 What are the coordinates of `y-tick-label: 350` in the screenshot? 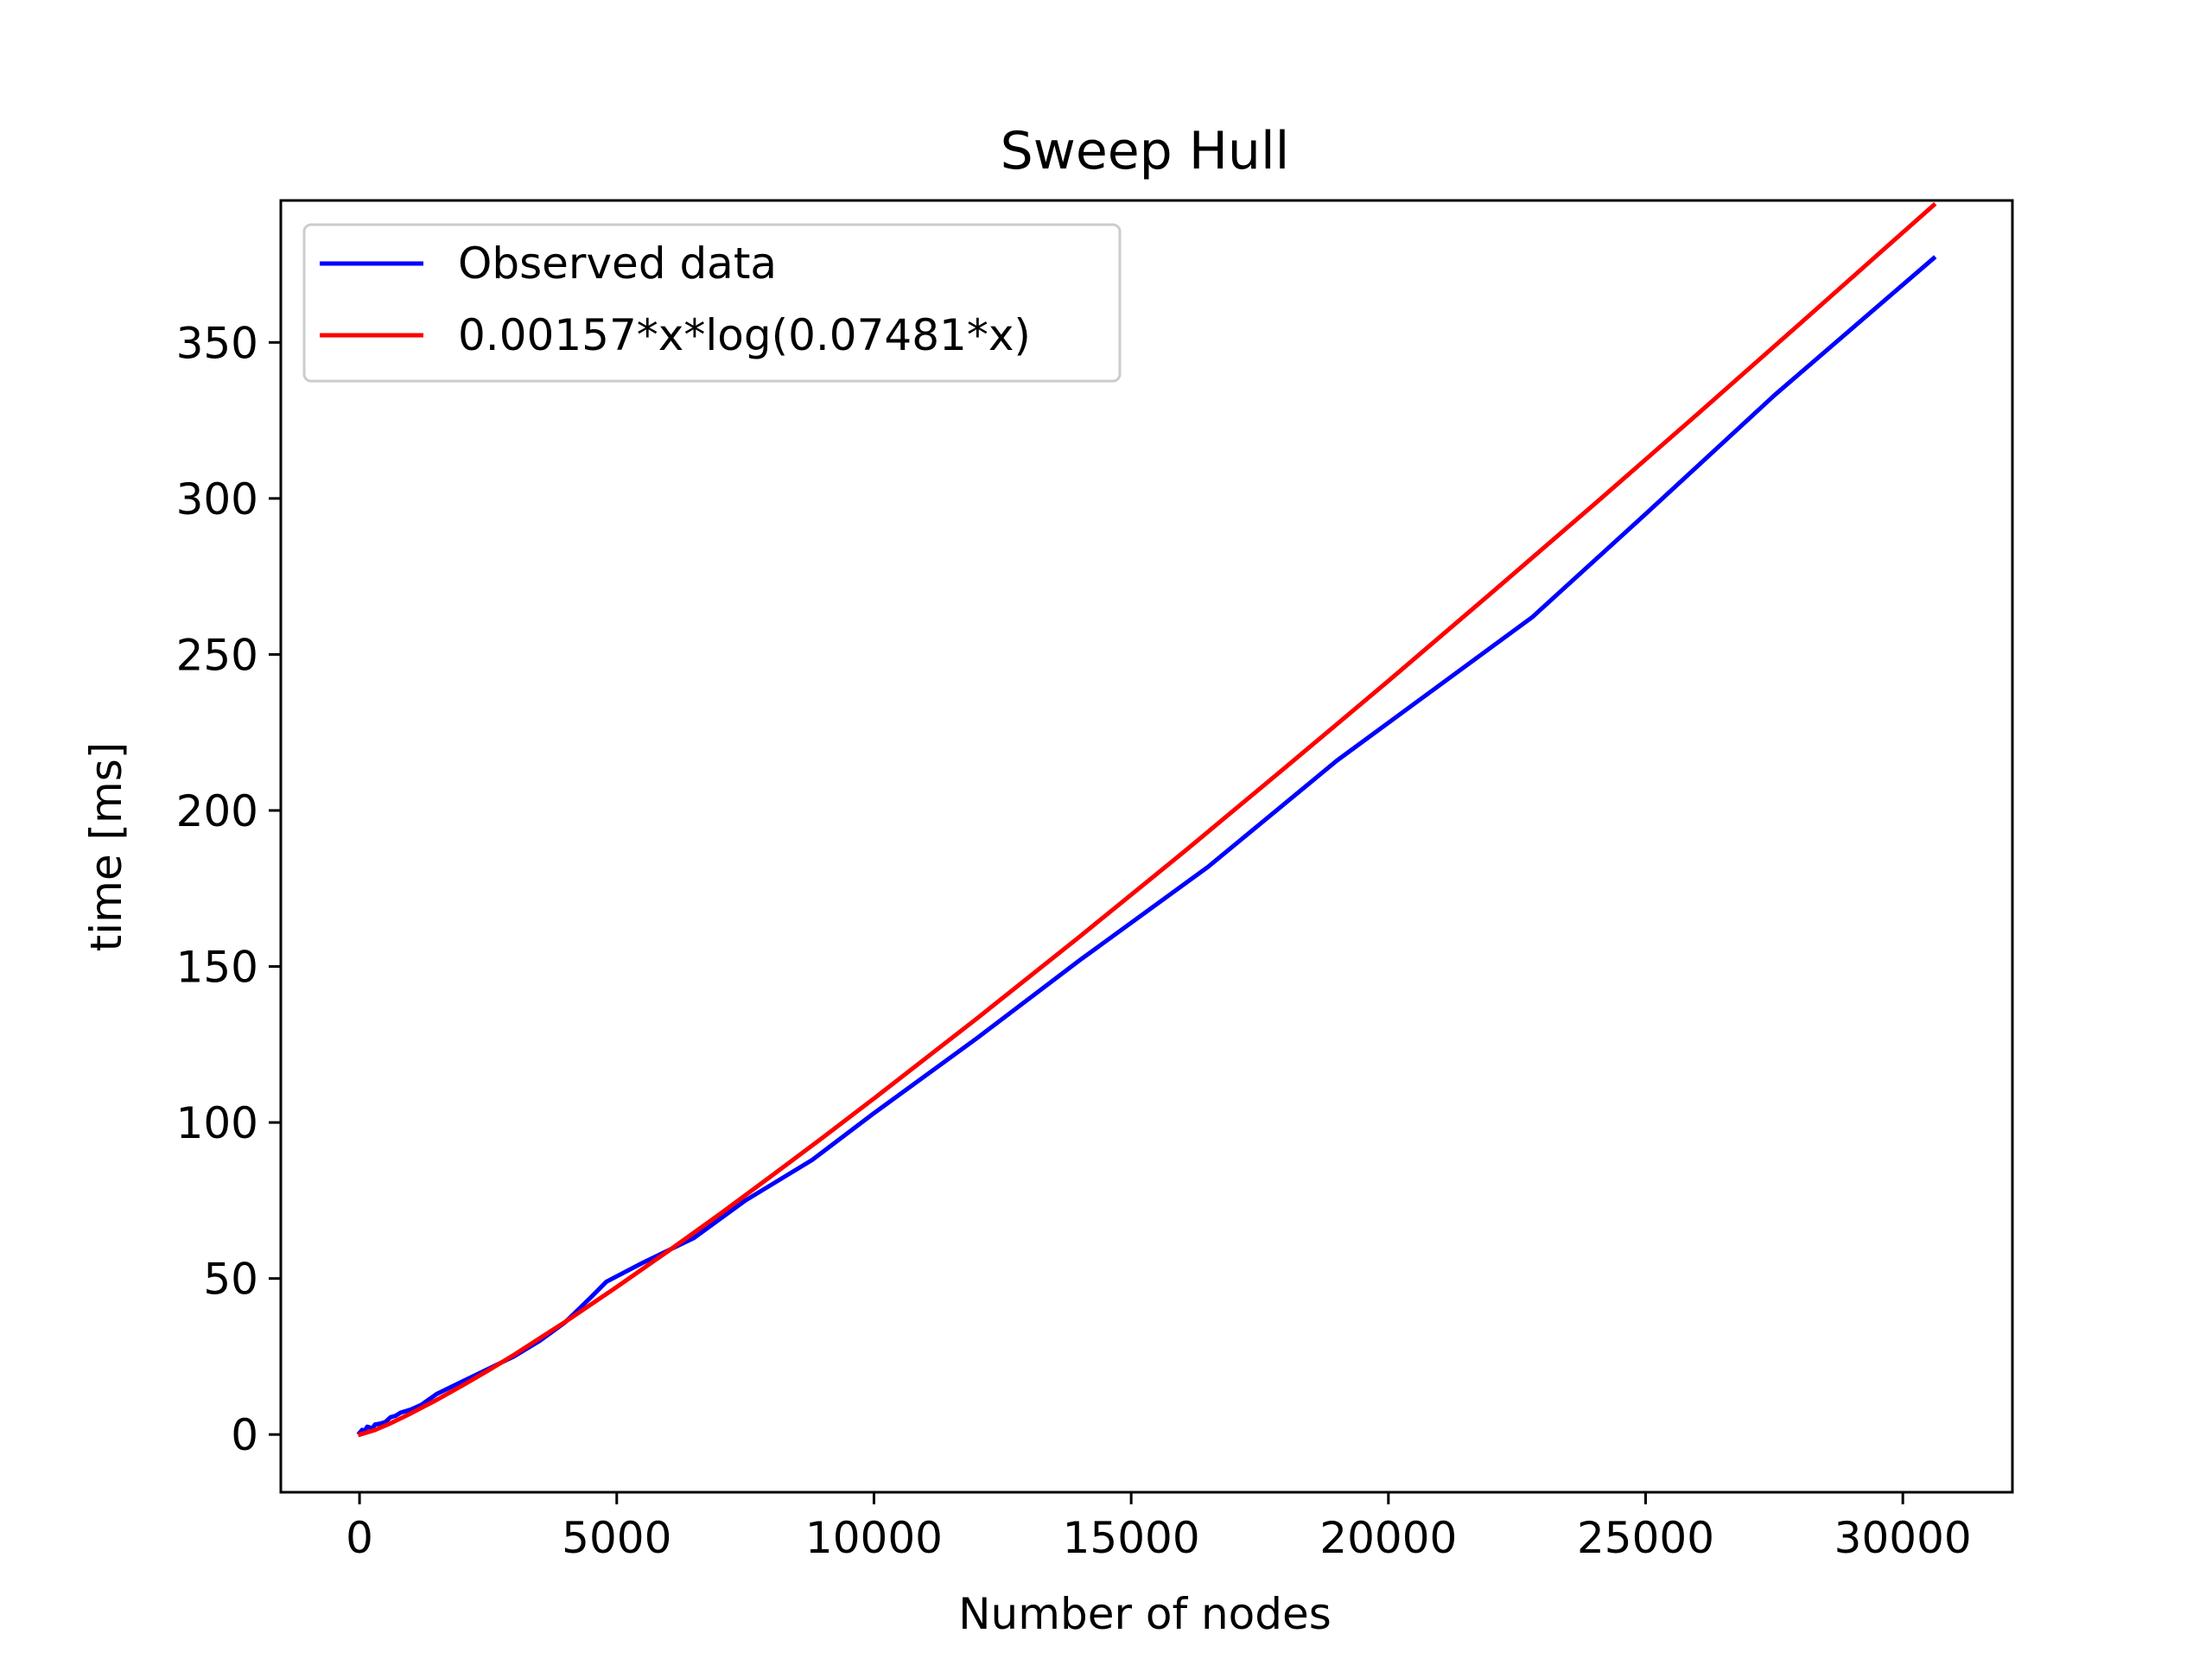 It's located at (217, 343).